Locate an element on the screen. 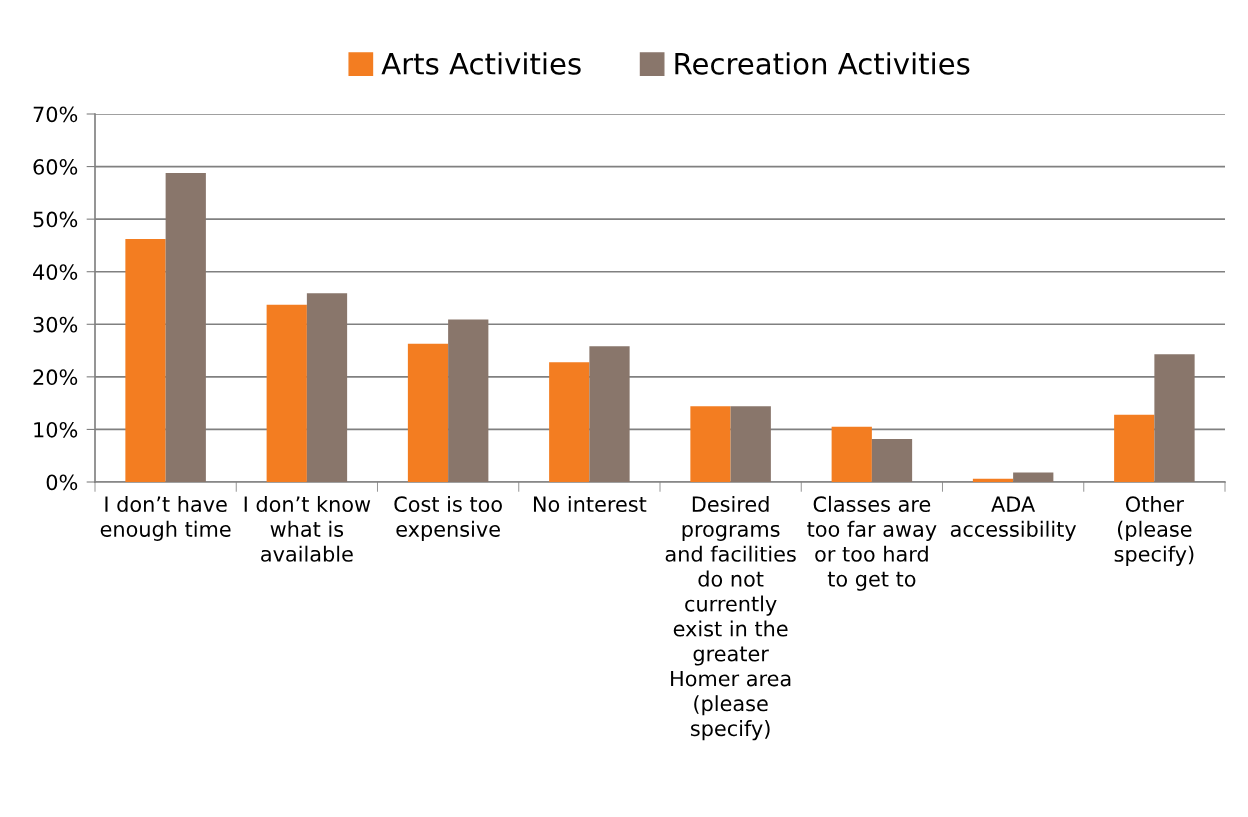 The height and width of the screenshot is (817, 1248). x-tick-label: Cost is too expensive is located at coordinates (448, 518).